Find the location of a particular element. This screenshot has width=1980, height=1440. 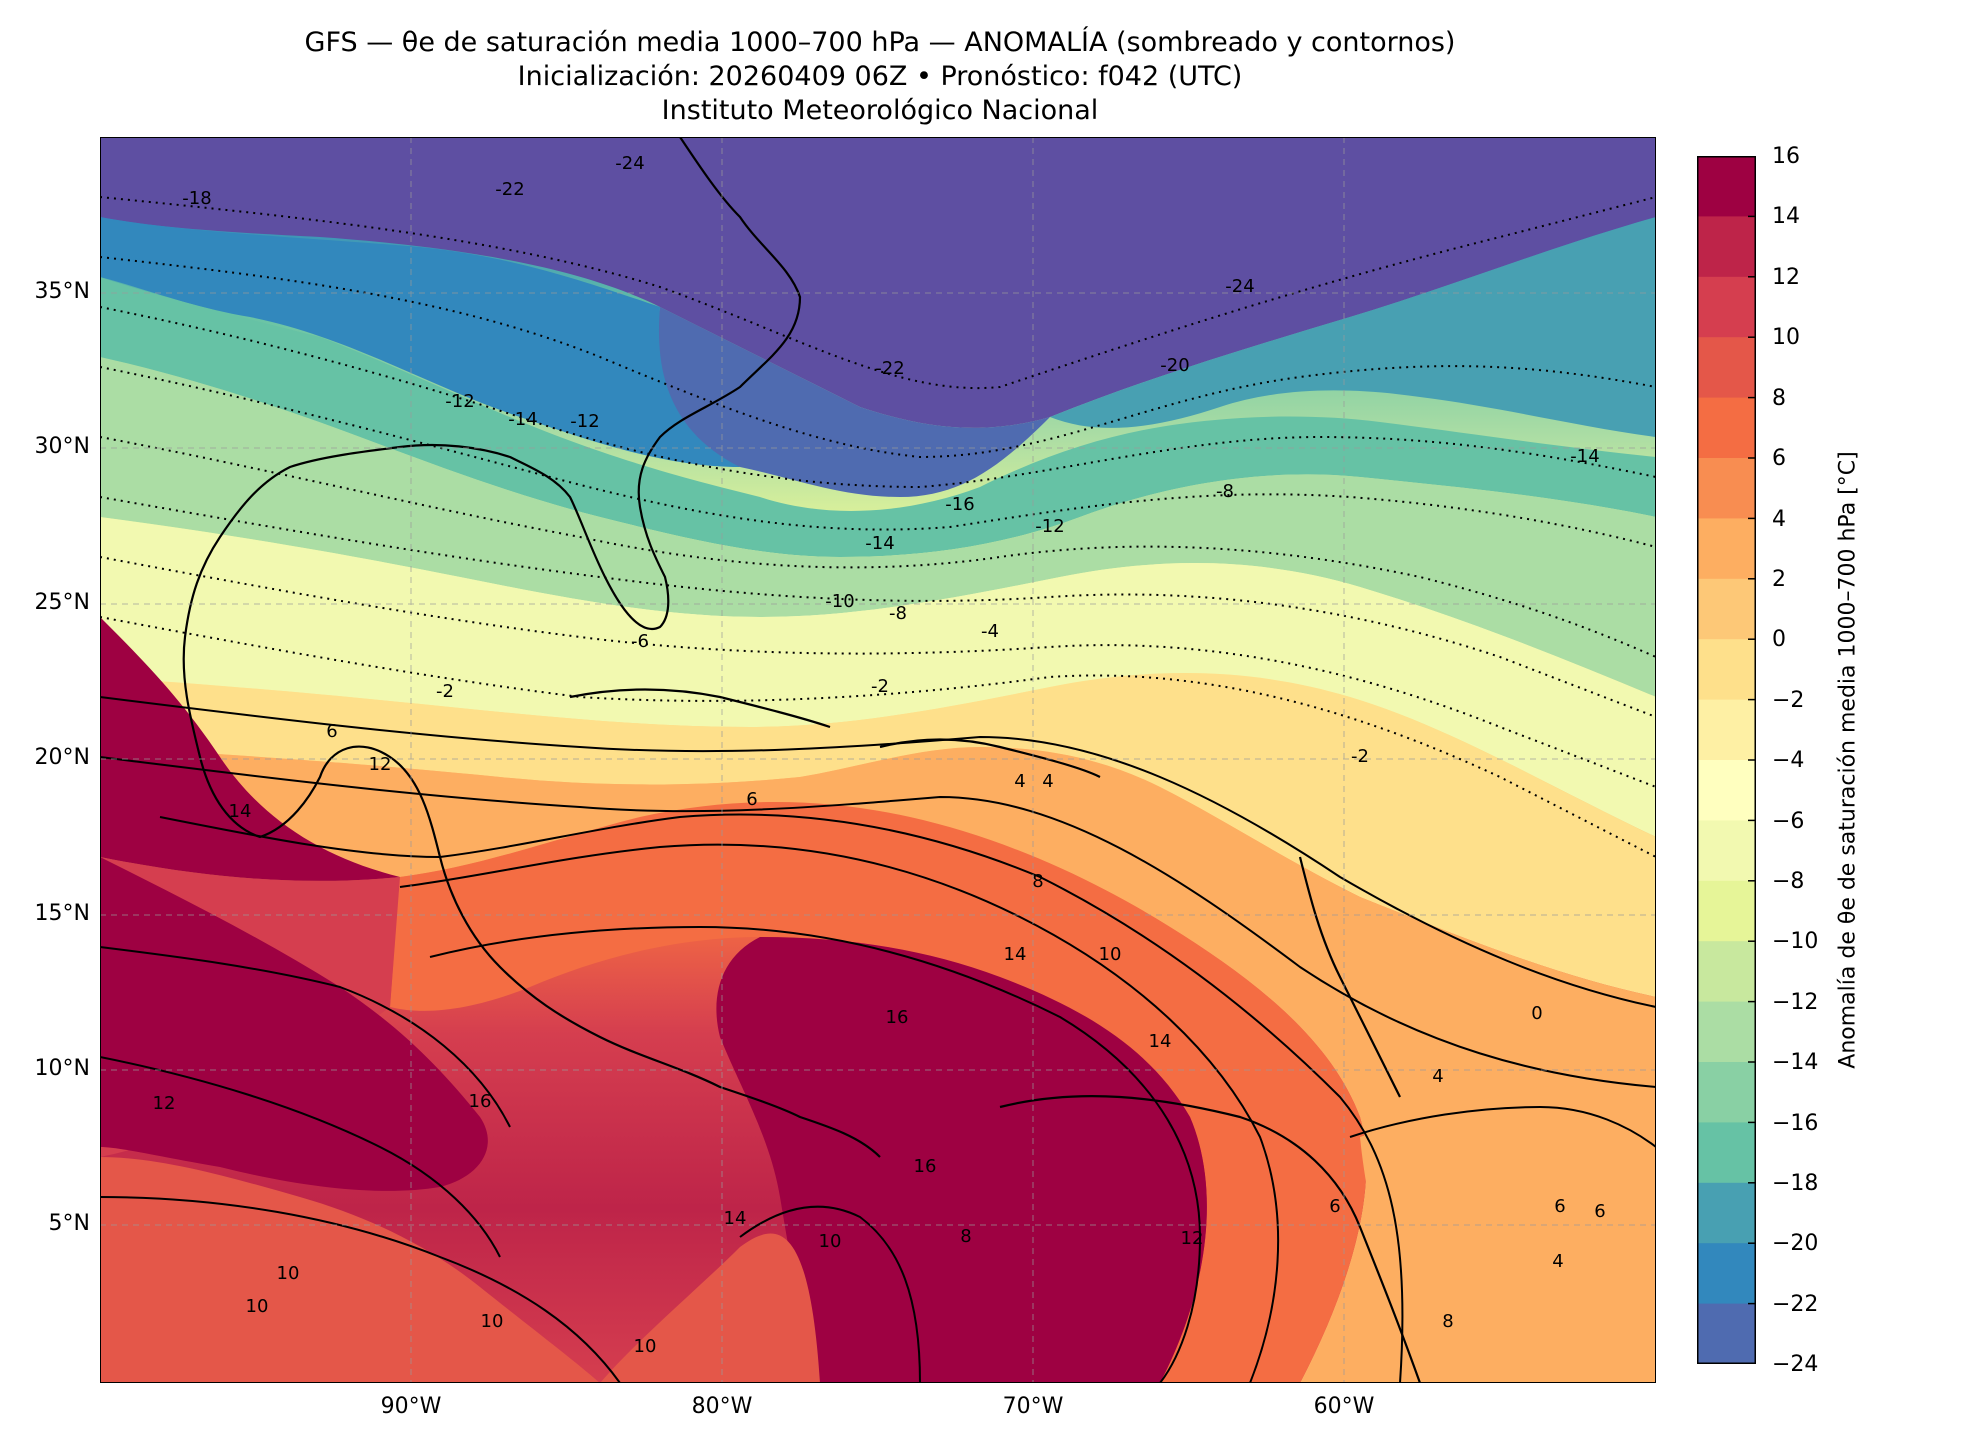

colorbar-tick: −4 is located at coordinates (1788, 760).